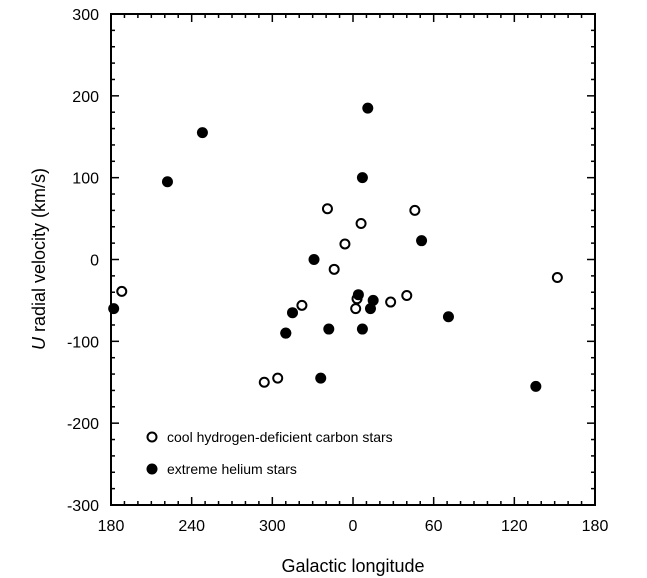 The width and height of the screenshot is (647, 578). Describe the element at coordinates (280, 437) in the screenshot. I see `legend-label-carbon-stars: cool hydrogen-deficient carbon stars` at that location.